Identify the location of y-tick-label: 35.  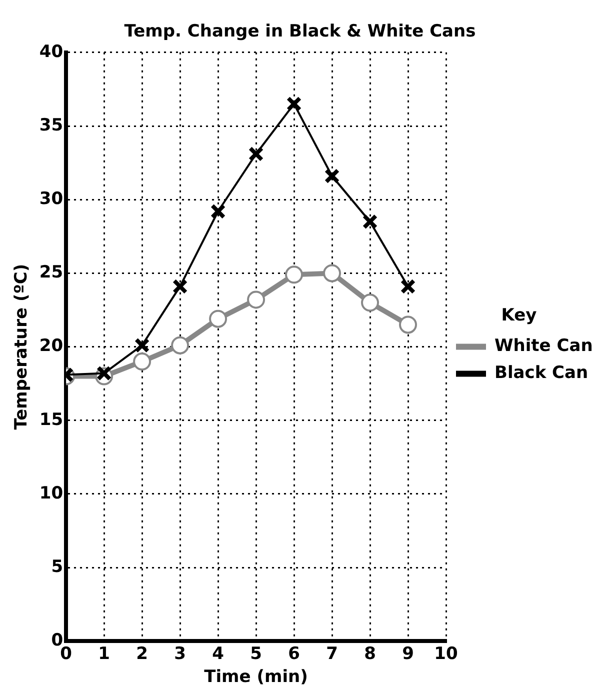
(51, 125).